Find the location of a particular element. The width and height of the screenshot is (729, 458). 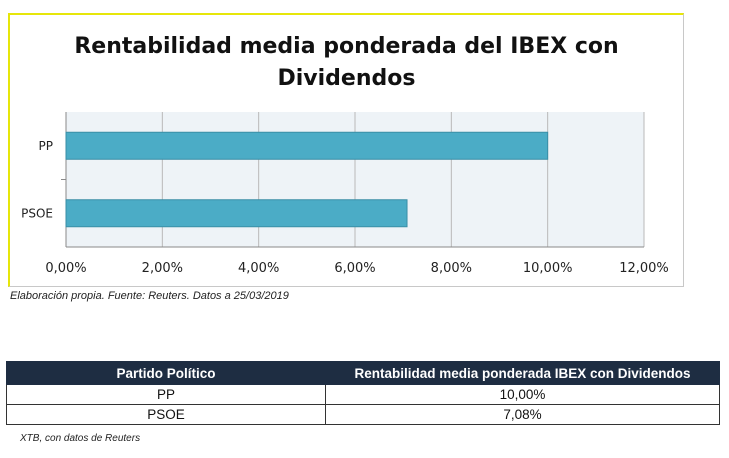

table-row: PP 10,00% is located at coordinates (363, 394).